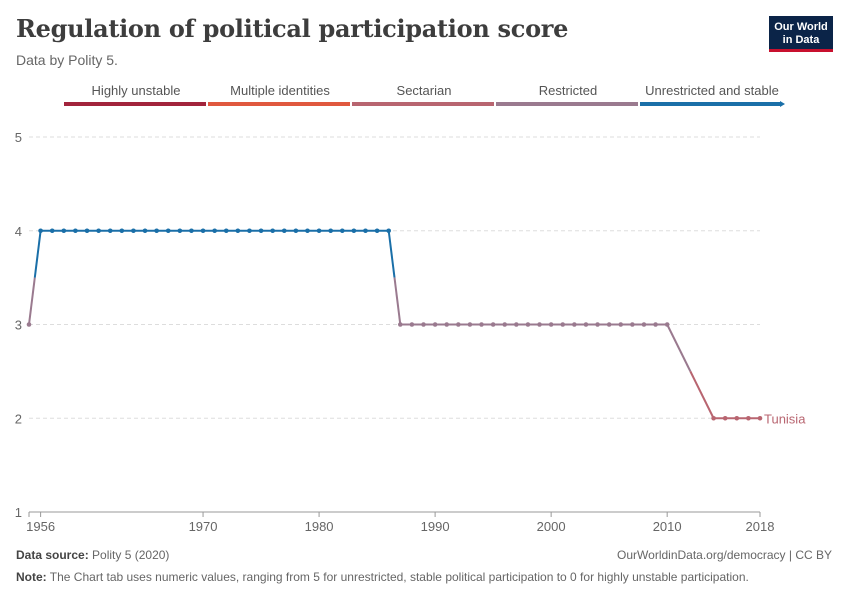 This screenshot has height=600, width=850. I want to click on x-tick-label: 2000, so click(551, 526).